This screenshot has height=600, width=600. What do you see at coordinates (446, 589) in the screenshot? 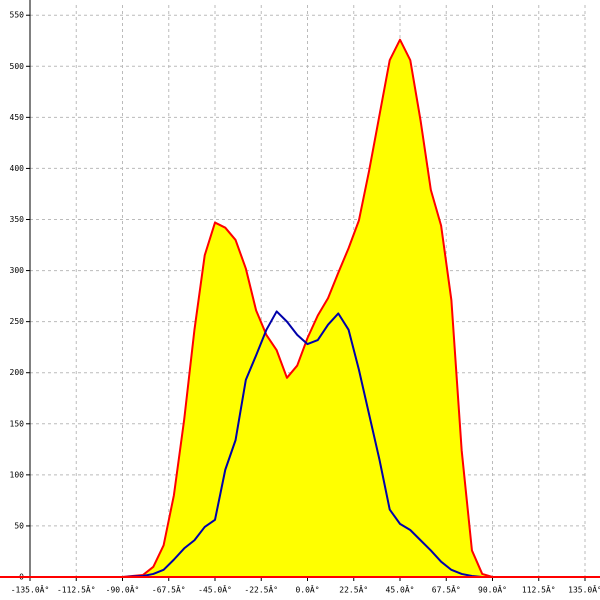
I see `x-tick-label: 67.5Â°` at bounding box center [446, 589].